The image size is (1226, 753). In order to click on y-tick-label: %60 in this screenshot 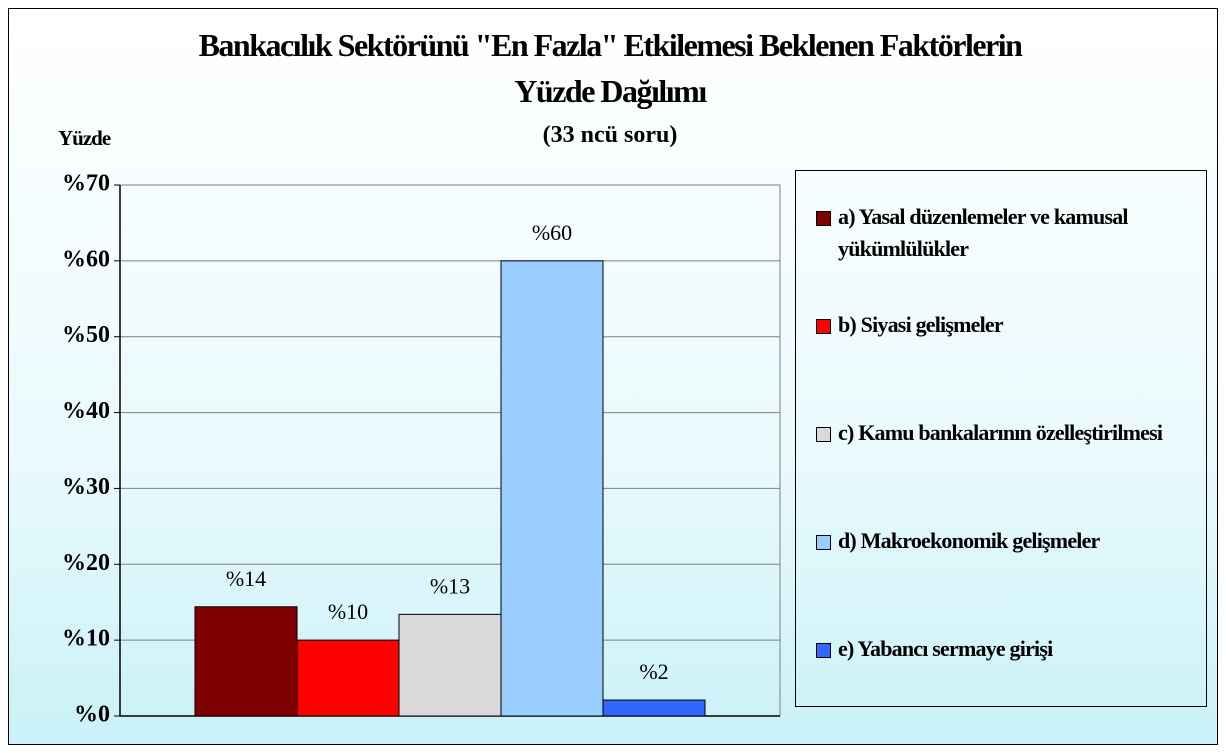, I will do `click(86, 259)`.